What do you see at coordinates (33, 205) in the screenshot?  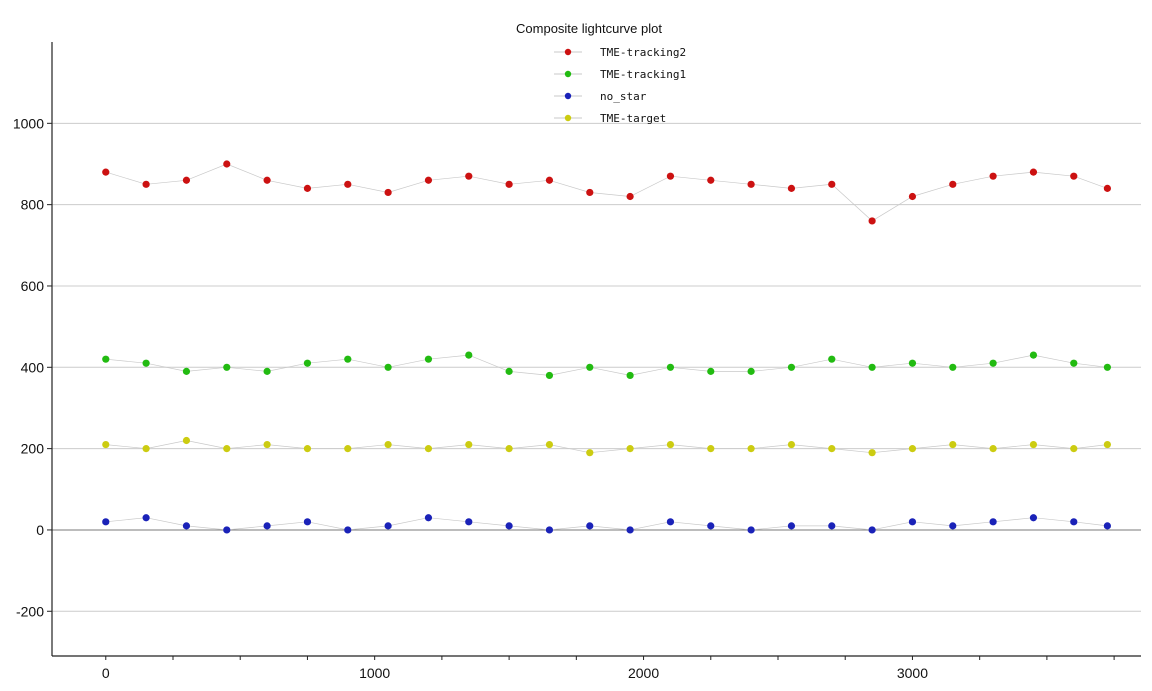 I see `y-tick-label: 800` at bounding box center [33, 205].